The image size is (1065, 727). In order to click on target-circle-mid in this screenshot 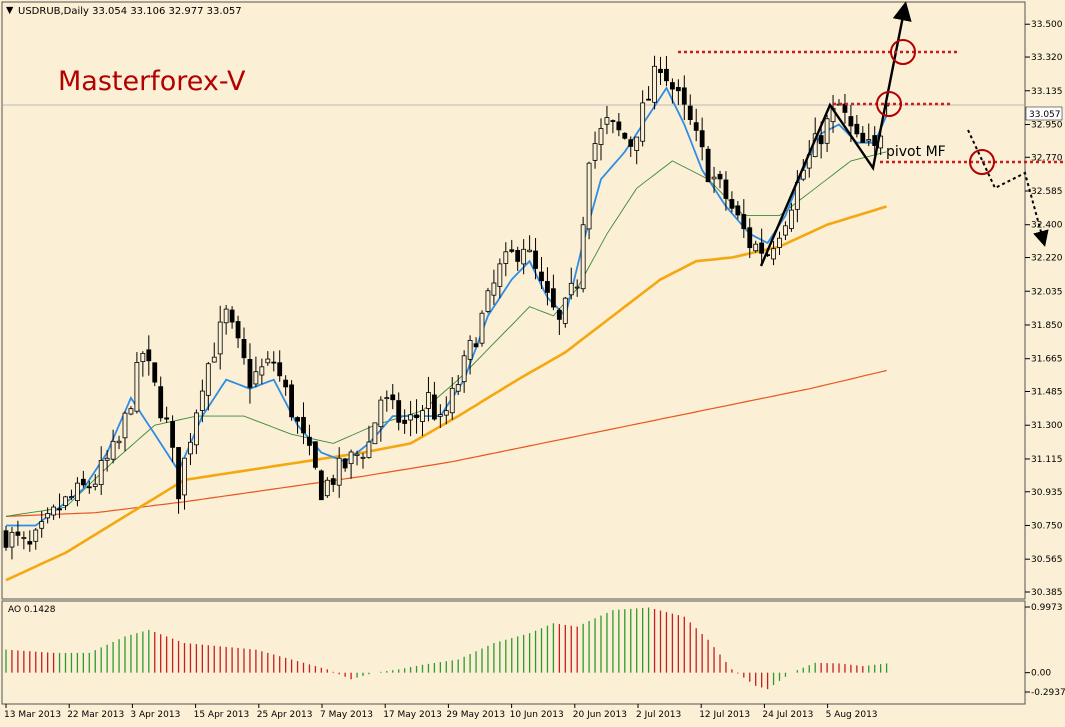, I will do `click(889, 104)`.